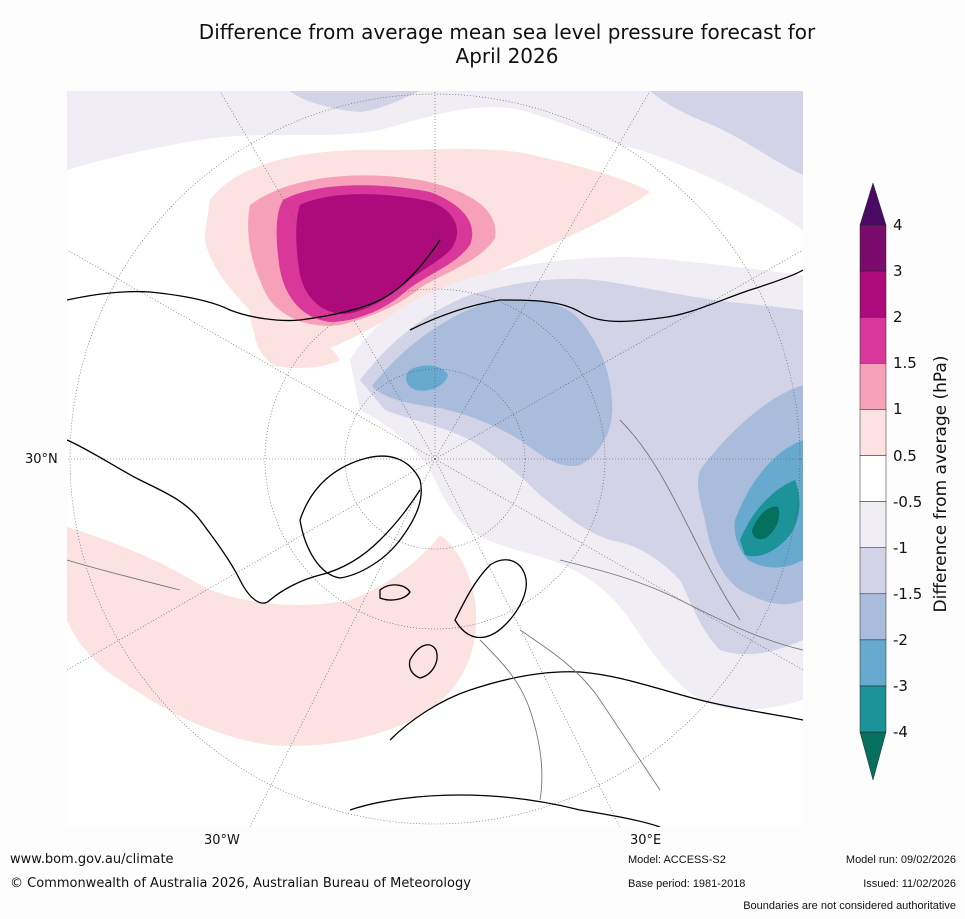 The height and width of the screenshot is (919, 965). What do you see at coordinates (905, 455) in the screenshot?
I see `colorbar-tick-label: 0.5` at bounding box center [905, 455].